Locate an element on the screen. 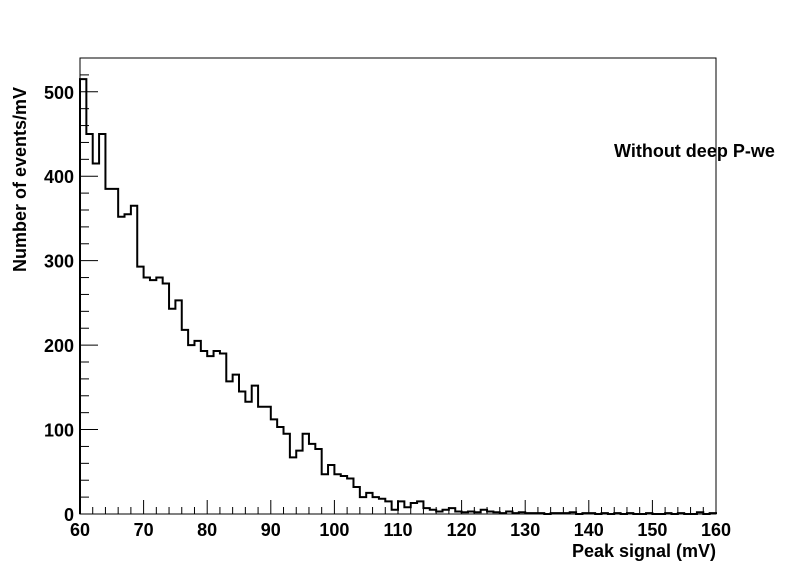 The image size is (796, 572). x-tick-label: 60 is located at coordinates (80, 530).